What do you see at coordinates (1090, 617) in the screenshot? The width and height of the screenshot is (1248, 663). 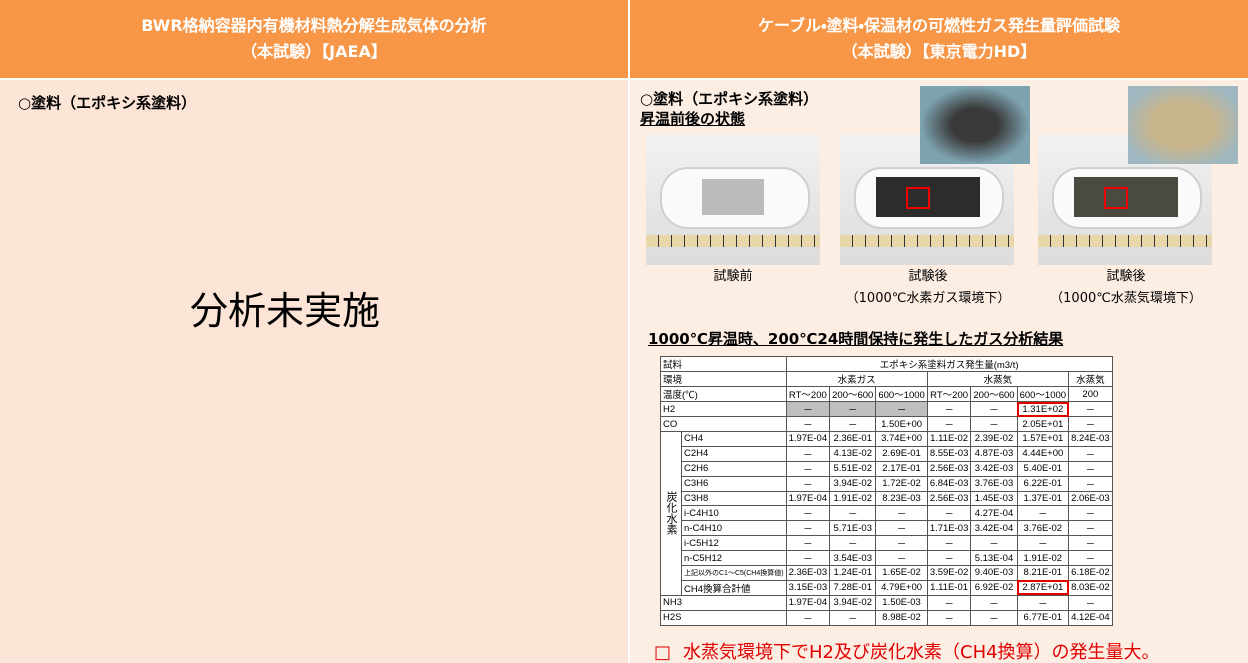 I see `cell: 4.12E-04` at bounding box center [1090, 617].